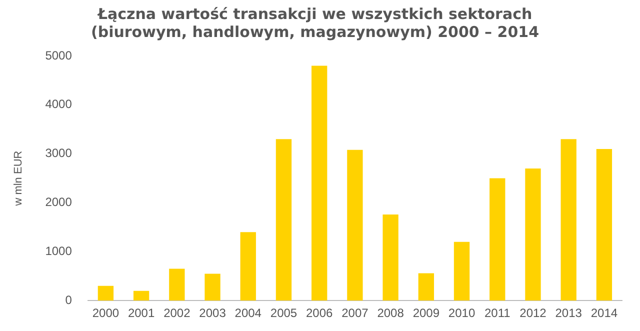  Describe the element at coordinates (315, 13) in the screenshot. I see `text: Łączna wartość transakcji we wszystkich sektorach` at that location.